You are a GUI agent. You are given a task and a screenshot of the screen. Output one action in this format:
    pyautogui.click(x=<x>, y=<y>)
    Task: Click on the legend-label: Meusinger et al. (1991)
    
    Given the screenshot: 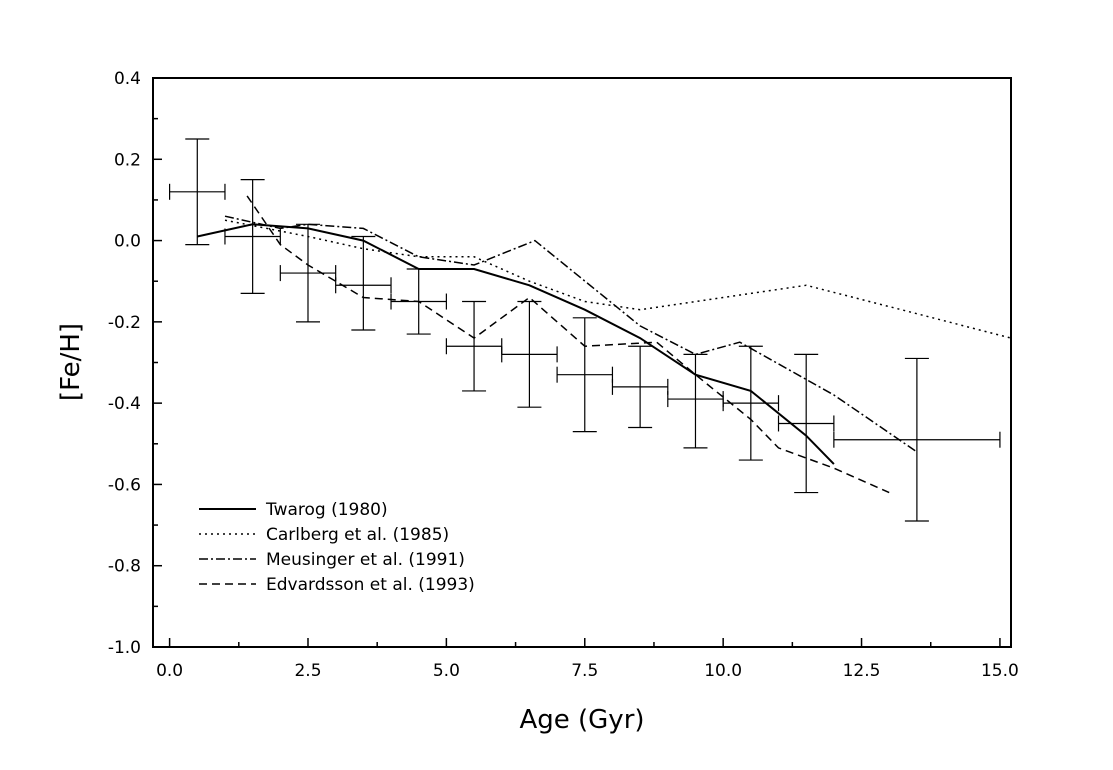 What is the action you would take?
    pyautogui.click(x=365, y=560)
    